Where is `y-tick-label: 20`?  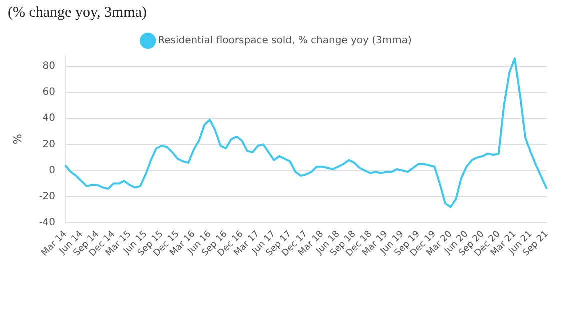 y-tick-label: 20 is located at coordinates (49, 144).